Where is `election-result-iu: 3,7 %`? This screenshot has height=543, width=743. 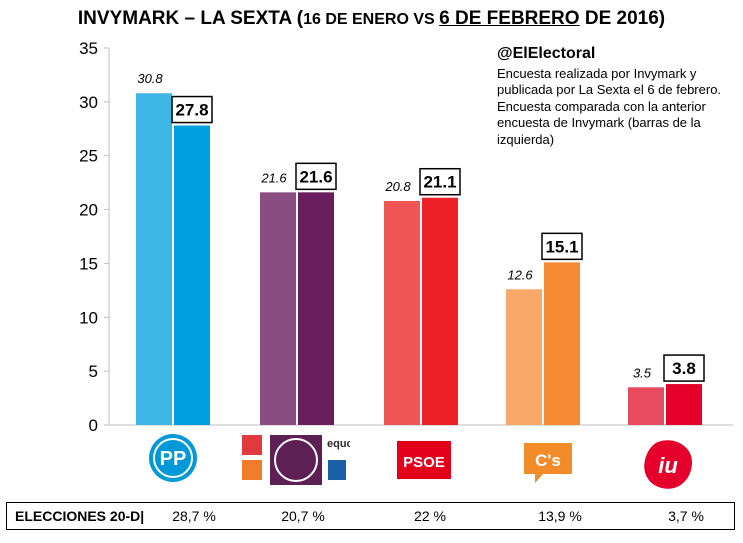
election-result-iu: 3,7 % is located at coordinates (686, 516).